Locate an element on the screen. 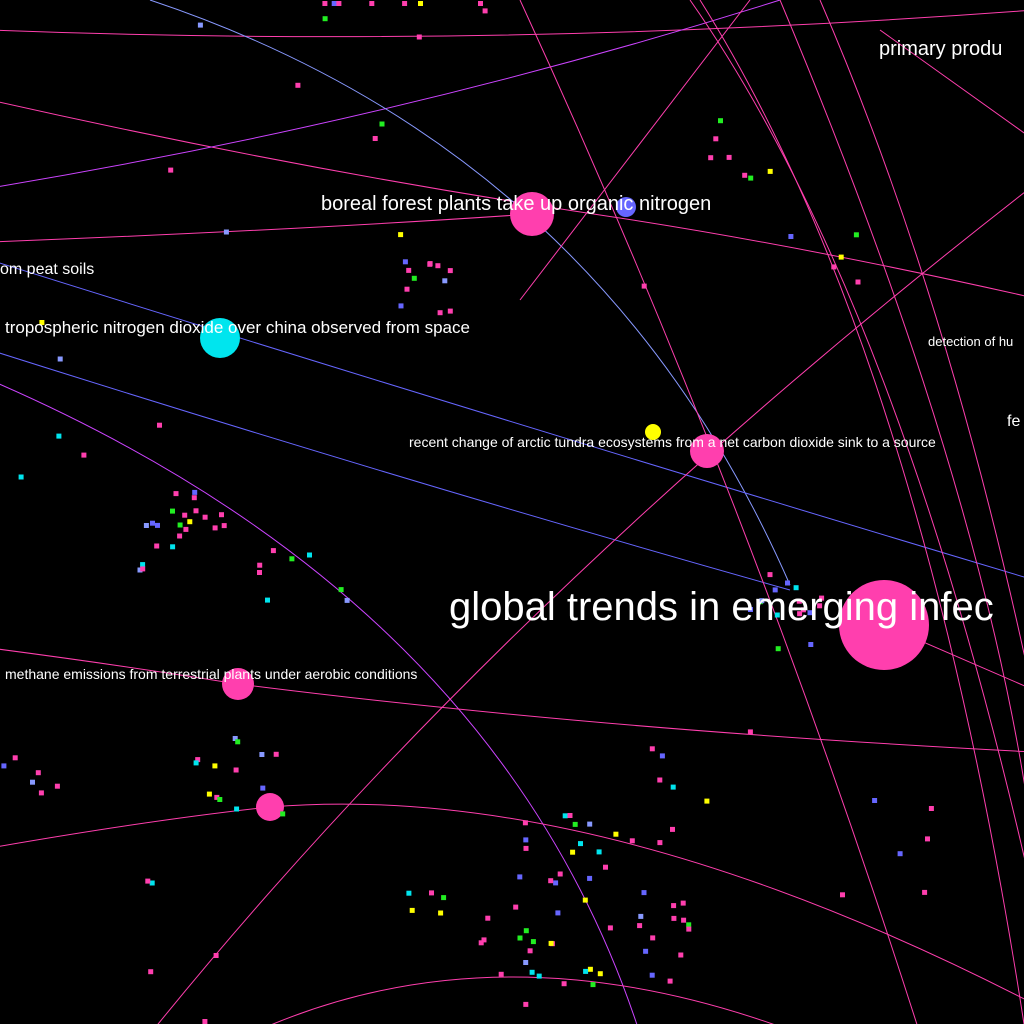  node-tropospheric-no2 is located at coordinates (220, 338).